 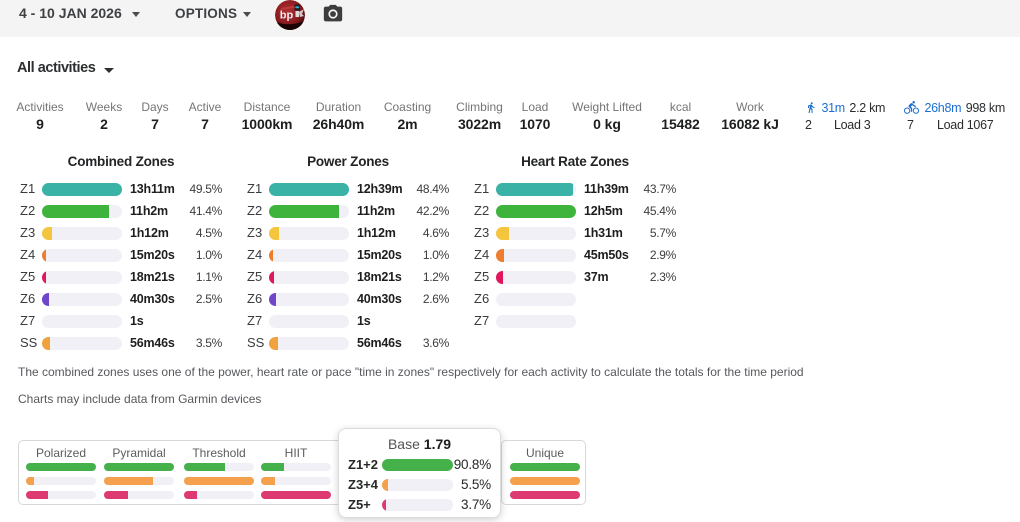 I want to click on zone-row-z5: Z5 18m21s 1.1%, so click(x=122, y=277).